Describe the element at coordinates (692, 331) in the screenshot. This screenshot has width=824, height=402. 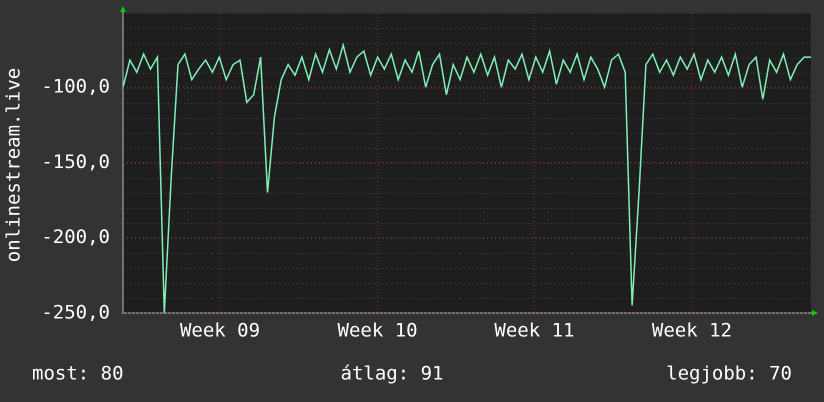
I see `x-tick-label: Week 12` at that location.